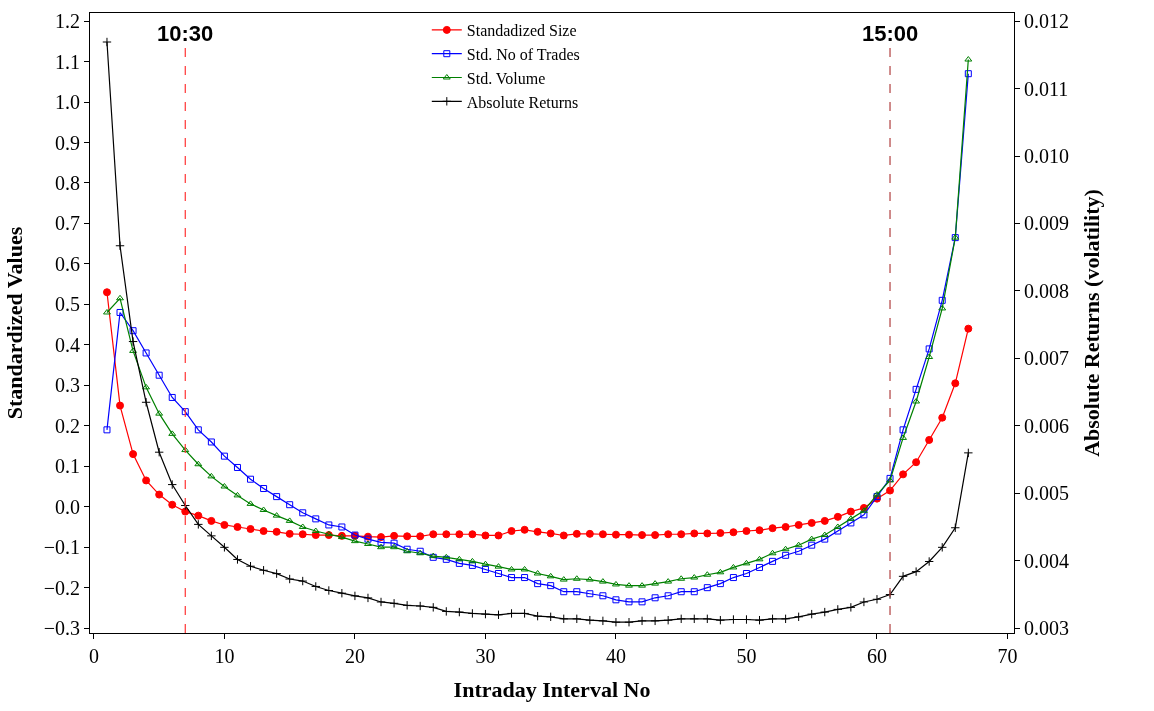  Describe the element at coordinates (523, 54) in the screenshot. I see `legend-label: Std. No of Trades` at that location.